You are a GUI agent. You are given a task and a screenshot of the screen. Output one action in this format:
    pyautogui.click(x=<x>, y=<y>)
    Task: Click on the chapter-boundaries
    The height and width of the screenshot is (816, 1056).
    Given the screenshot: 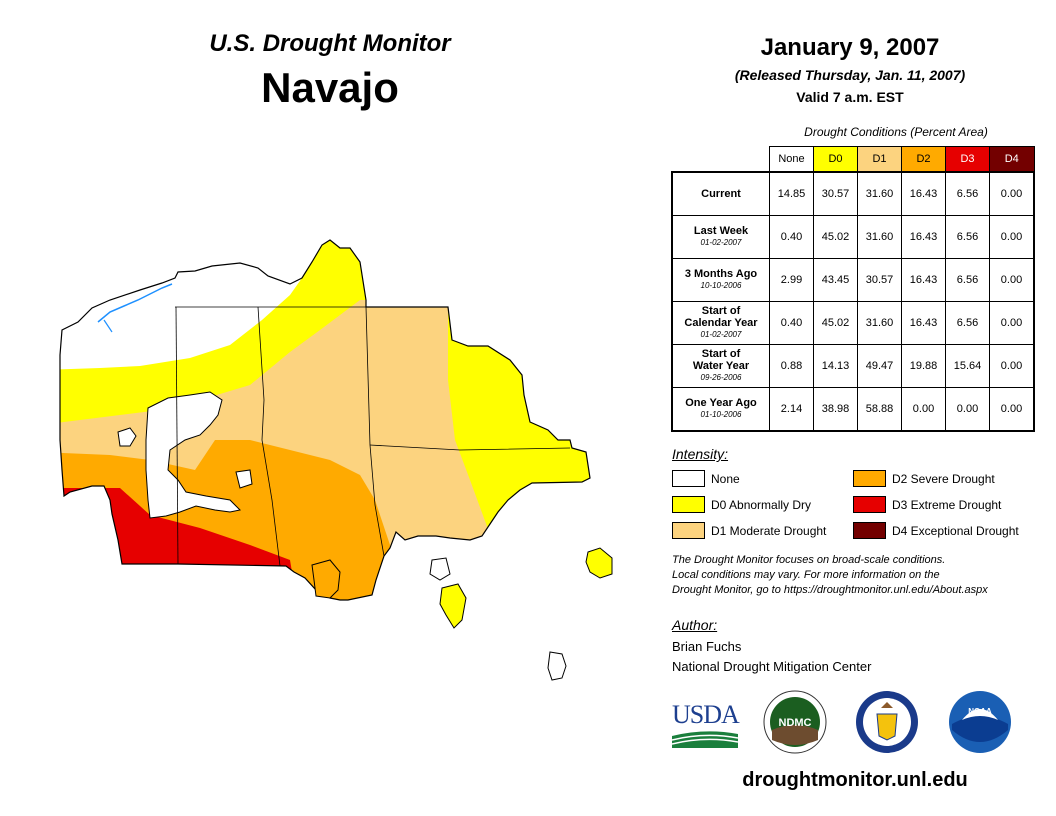 What is the action you would take?
    pyautogui.click(x=373, y=436)
    